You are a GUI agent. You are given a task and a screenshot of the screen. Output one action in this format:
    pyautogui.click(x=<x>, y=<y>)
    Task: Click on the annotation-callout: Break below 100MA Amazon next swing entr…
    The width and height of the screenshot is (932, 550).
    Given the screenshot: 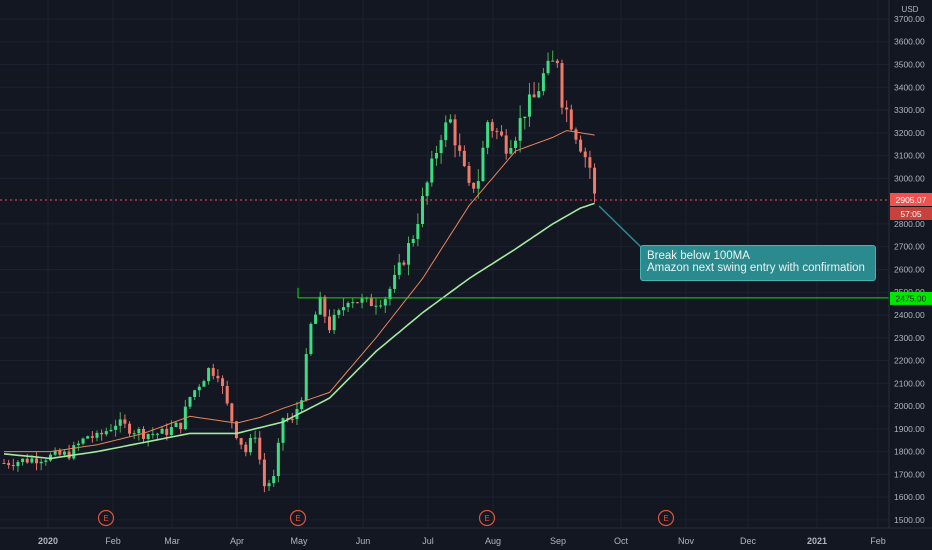 What is the action you would take?
    pyautogui.click(x=758, y=263)
    